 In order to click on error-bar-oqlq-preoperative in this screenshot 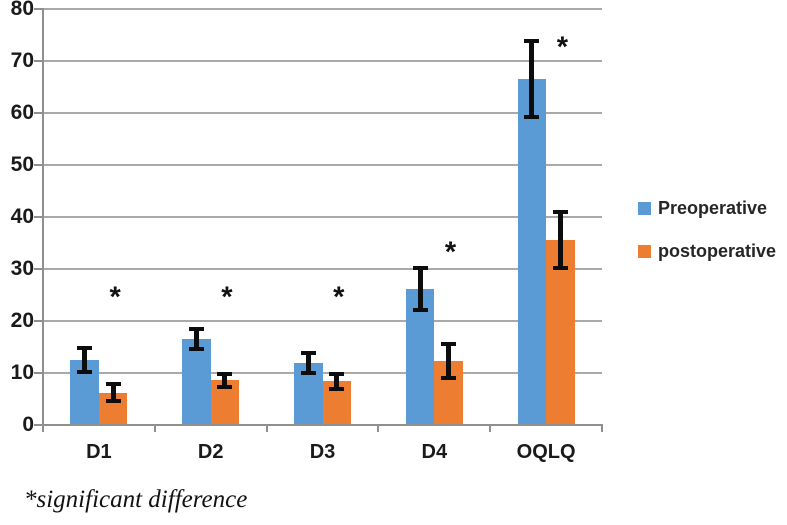, I will do `click(532, 79)`.